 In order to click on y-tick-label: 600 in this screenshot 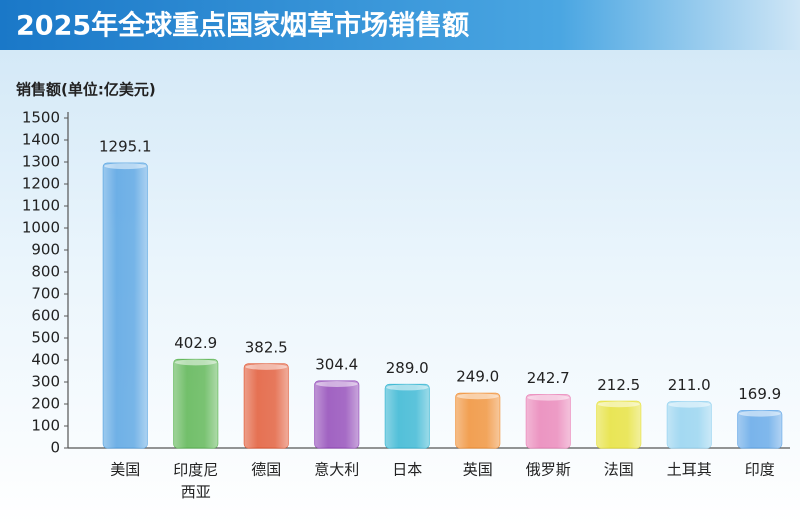, I will do `click(45, 316)`.